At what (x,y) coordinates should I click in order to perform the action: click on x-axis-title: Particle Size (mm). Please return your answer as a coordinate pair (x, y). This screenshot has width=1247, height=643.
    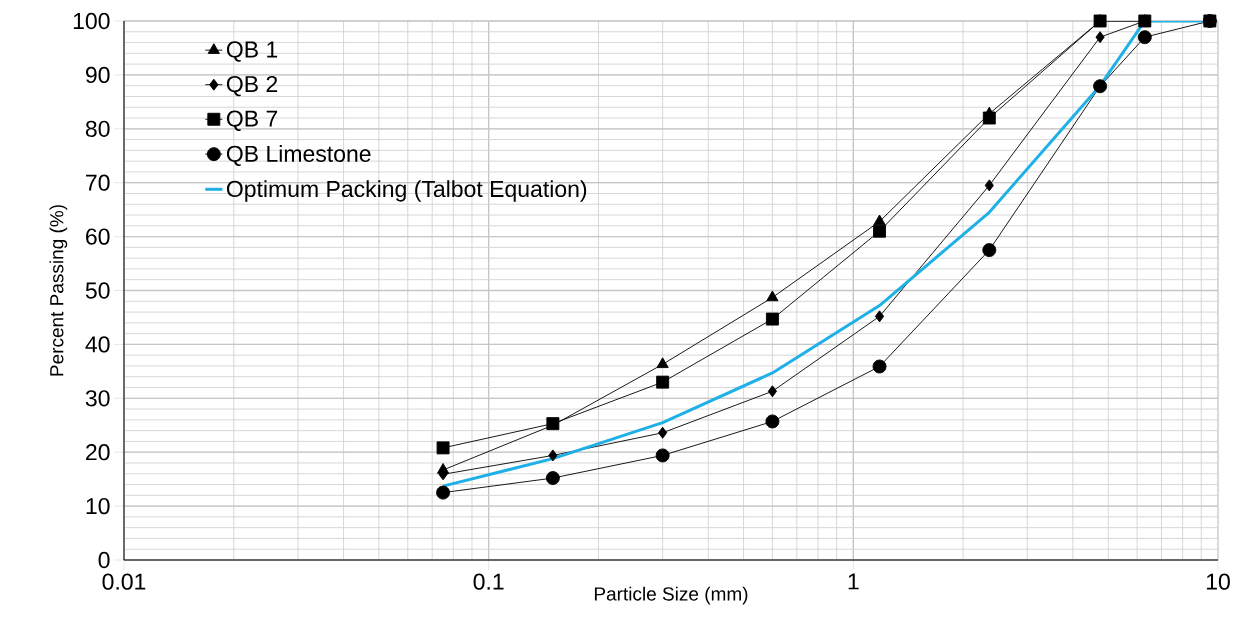
    Looking at the image, I should click on (671, 595).